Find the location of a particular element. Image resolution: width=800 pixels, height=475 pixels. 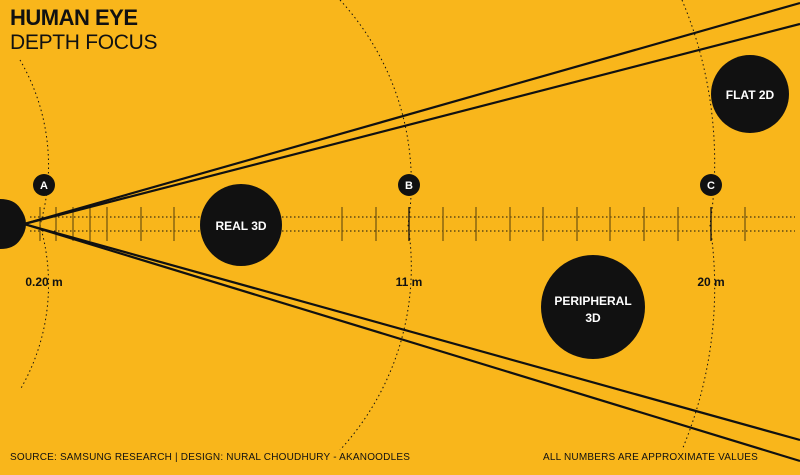

zone-peripheral-label-line2: 3D is located at coordinates (593, 318).